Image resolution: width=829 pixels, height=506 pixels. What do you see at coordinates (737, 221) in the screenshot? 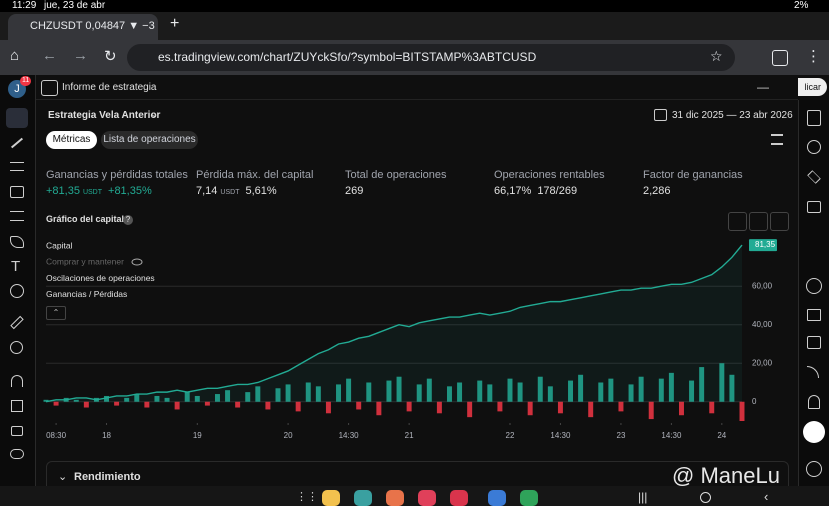
I see `settings-button` at bounding box center [737, 221].